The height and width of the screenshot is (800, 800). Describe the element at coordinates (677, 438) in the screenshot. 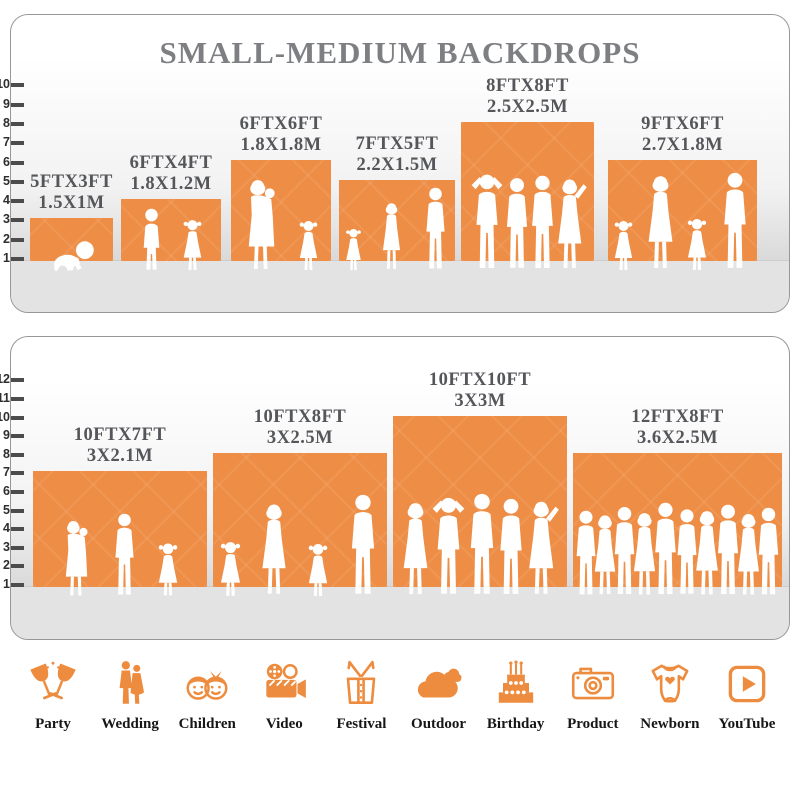

I see `backdrop-size-m: 3.6X2.5M` at that location.